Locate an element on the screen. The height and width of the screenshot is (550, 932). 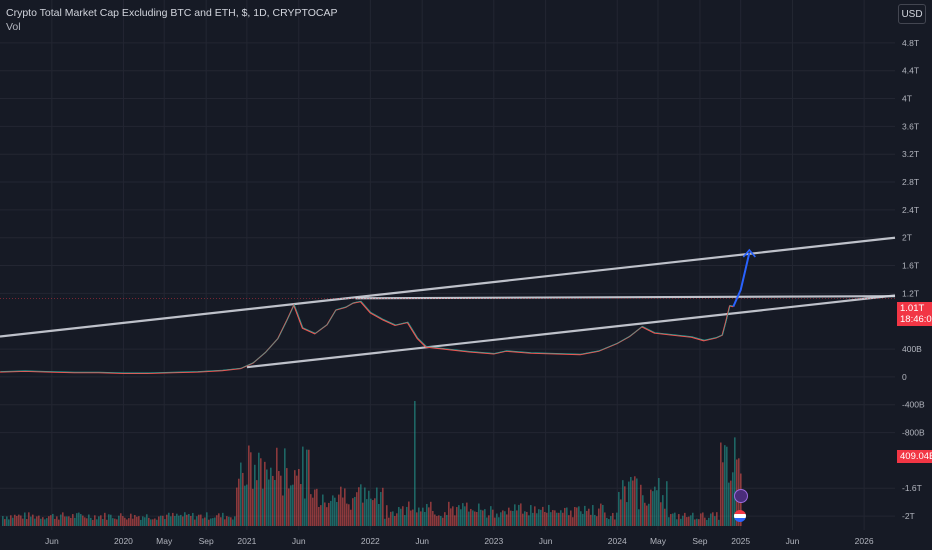
us-flag-event-icon is located at coordinates (740, 516).